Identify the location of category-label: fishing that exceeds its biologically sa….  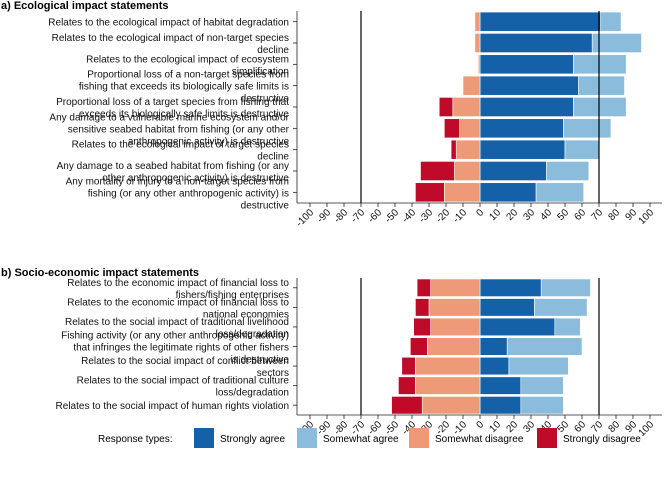
(184, 87).